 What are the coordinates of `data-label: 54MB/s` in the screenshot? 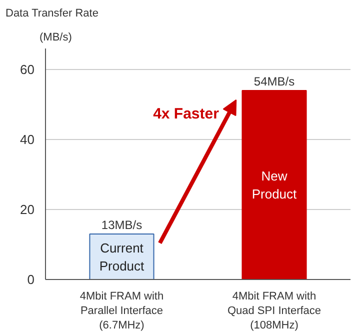 It's located at (274, 81).